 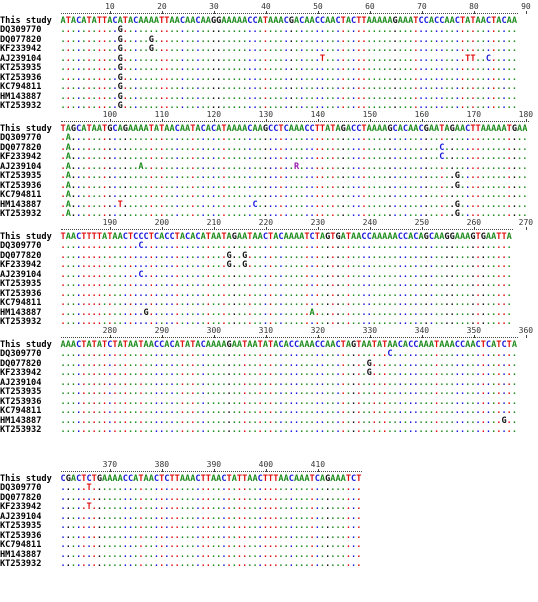 I want to click on base: G, so click(x=68, y=479).